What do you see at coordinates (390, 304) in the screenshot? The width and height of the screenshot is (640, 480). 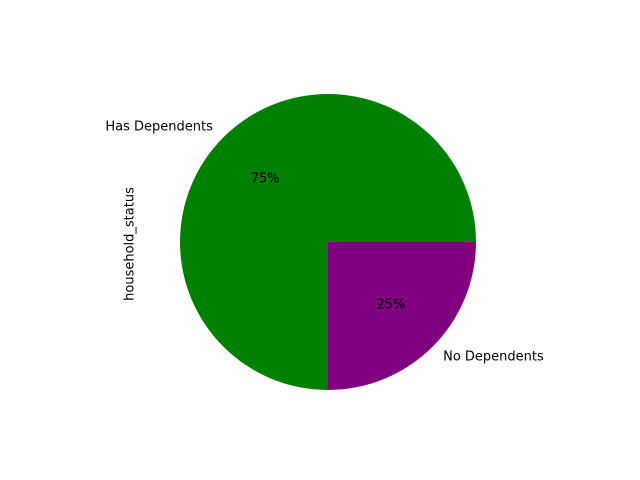 I see `pie-pct-label: 25%` at bounding box center [390, 304].